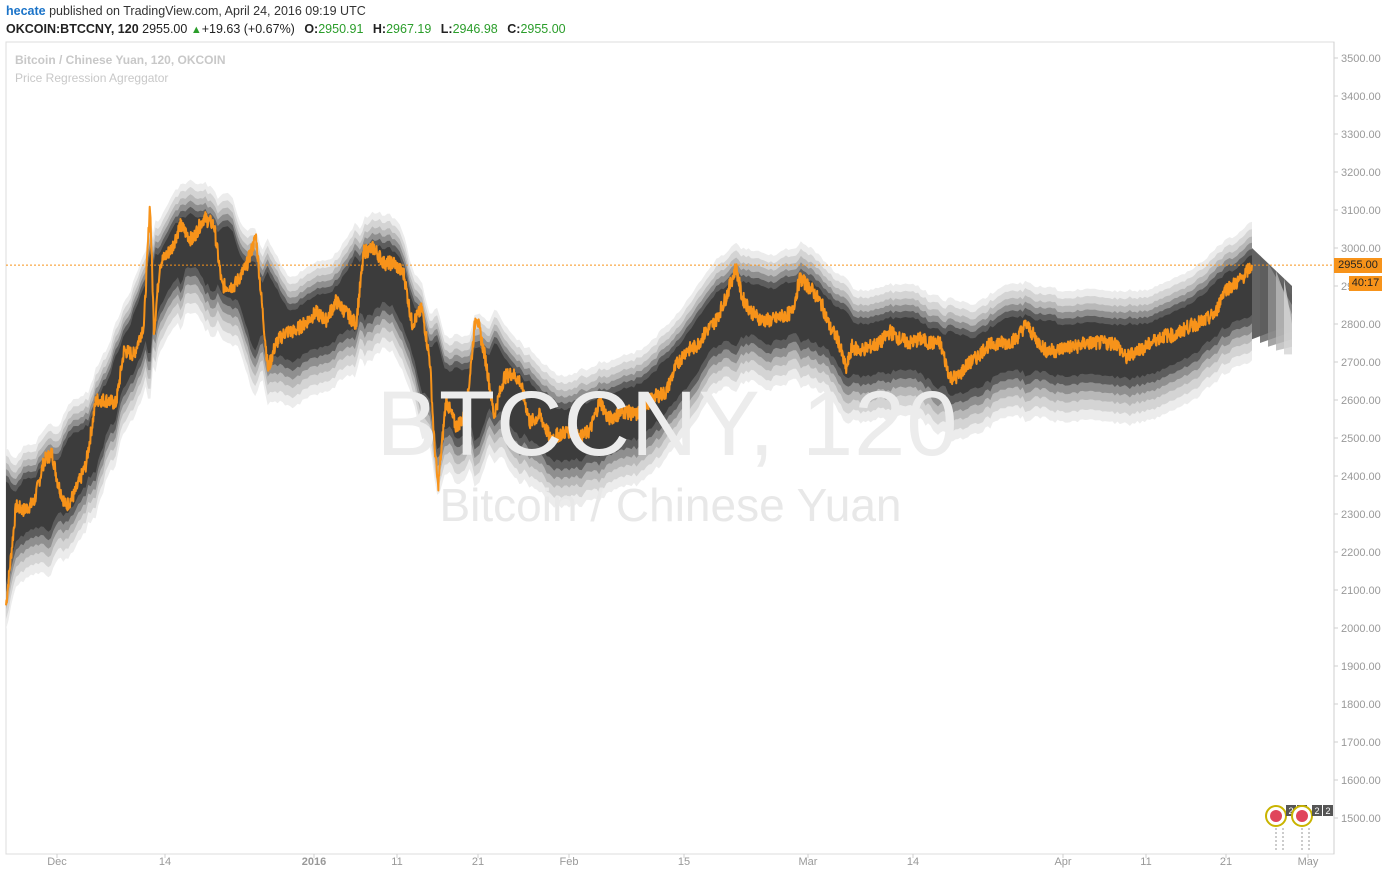  What do you see at coordinates (314, 862) in the screenshot?
I see `x-tick-label: 2016` at bounding box center [314, 862].